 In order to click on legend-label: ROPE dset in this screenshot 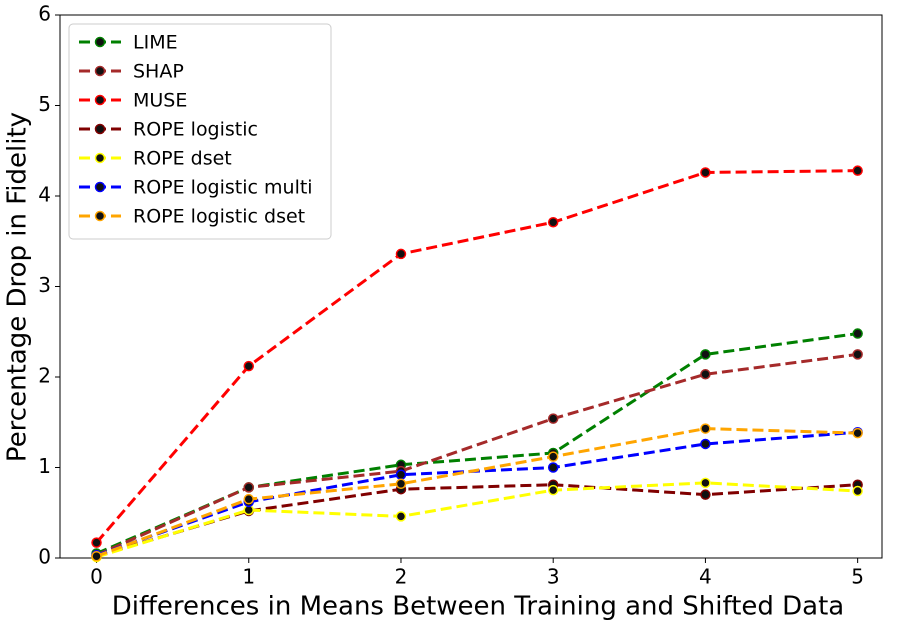, I will do `click(182, 159)`.